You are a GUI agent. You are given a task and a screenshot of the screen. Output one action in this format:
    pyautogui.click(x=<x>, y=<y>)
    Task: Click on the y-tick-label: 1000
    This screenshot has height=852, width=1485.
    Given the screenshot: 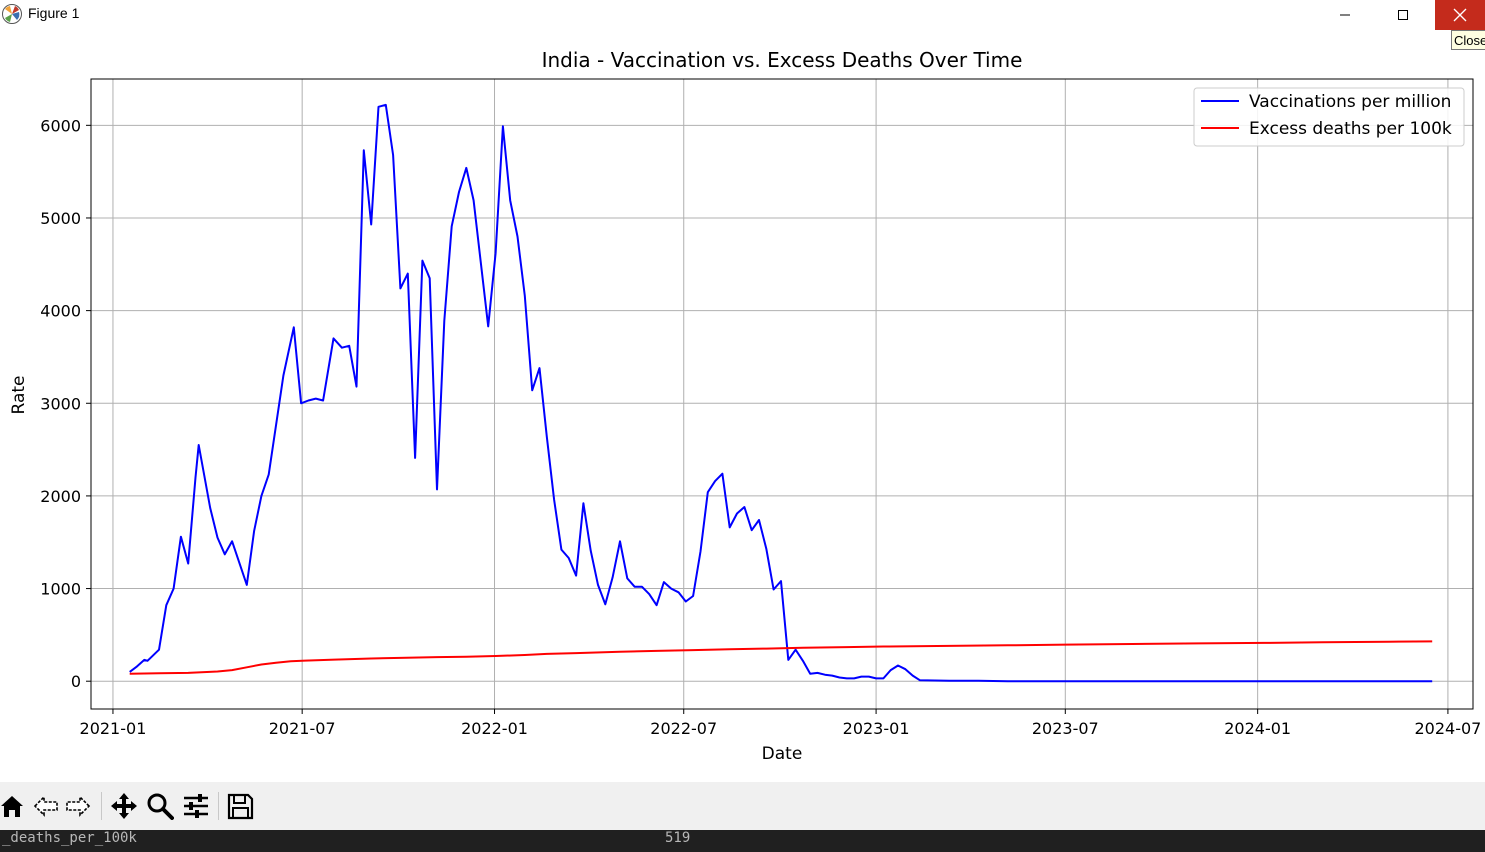 What is the action you would take?
    pyautogui.click(x=60, y=589)
    